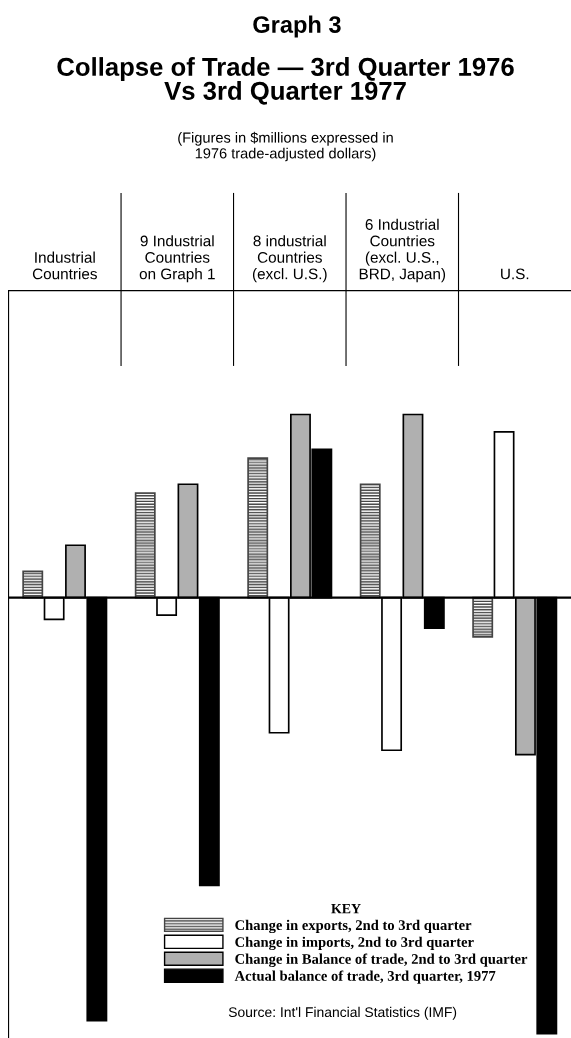 The width and height of the screenshot is (571, 1038). I want to click on x-tick-label: 6 Industrial Countries (excl. U.S., BRD, Japan), so click(402, 250).